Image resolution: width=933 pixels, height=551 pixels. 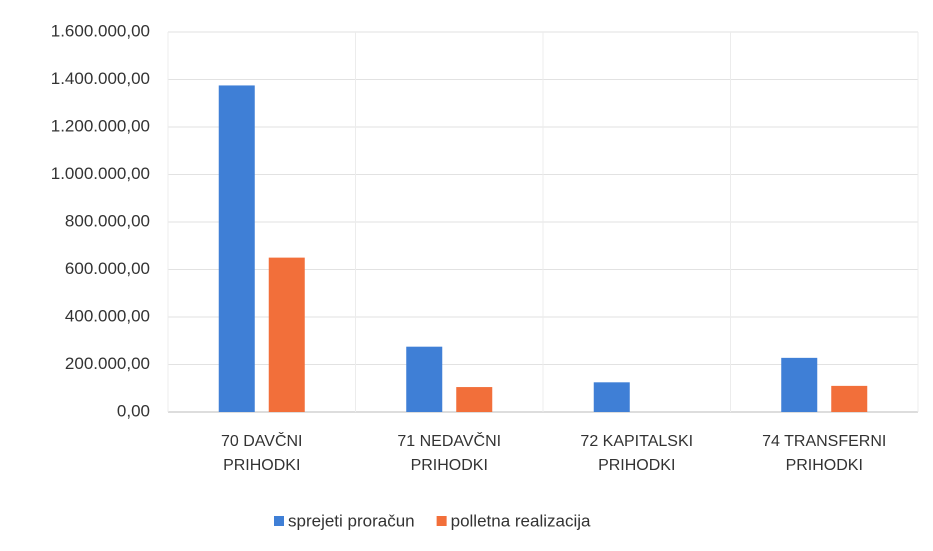 I want to click on x-tick-label: 74 TRANSFERNI PRIHODKI, so click(x=824, y=453).